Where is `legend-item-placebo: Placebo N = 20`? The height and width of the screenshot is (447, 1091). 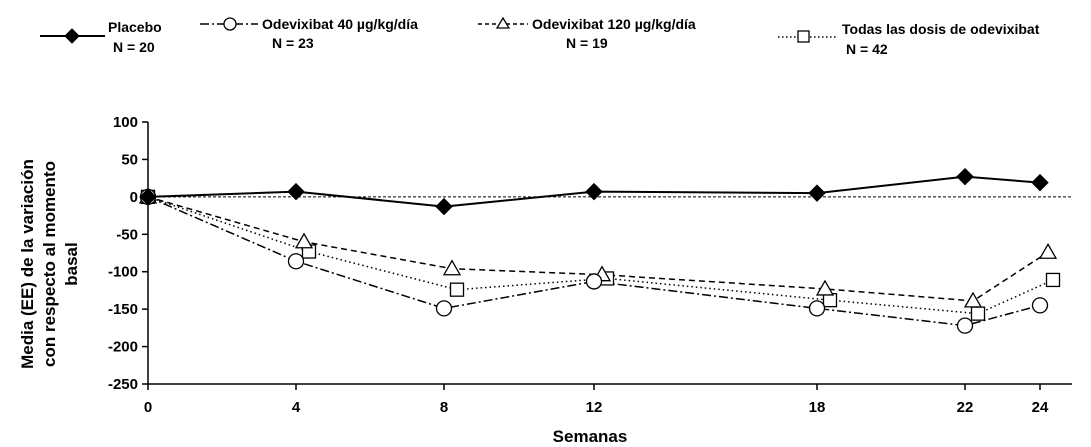 legend-item-placebo: Placebo N = 20 is located at coordinates (101, 37).